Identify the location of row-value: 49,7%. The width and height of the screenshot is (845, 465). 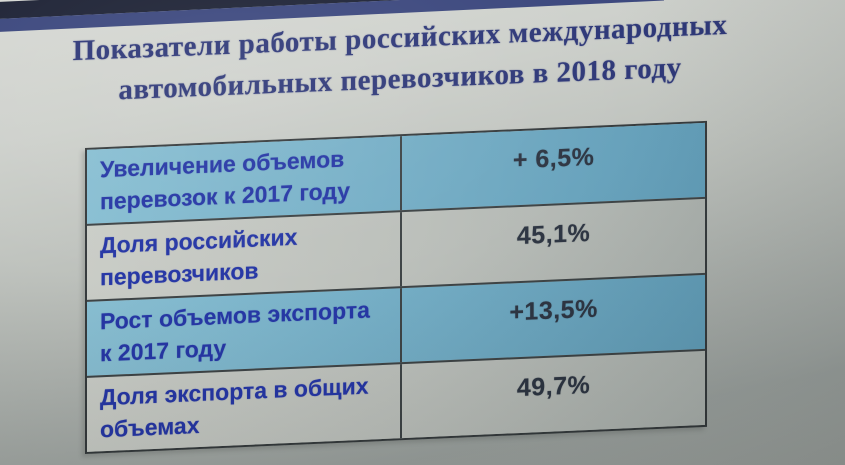
(553, 386).